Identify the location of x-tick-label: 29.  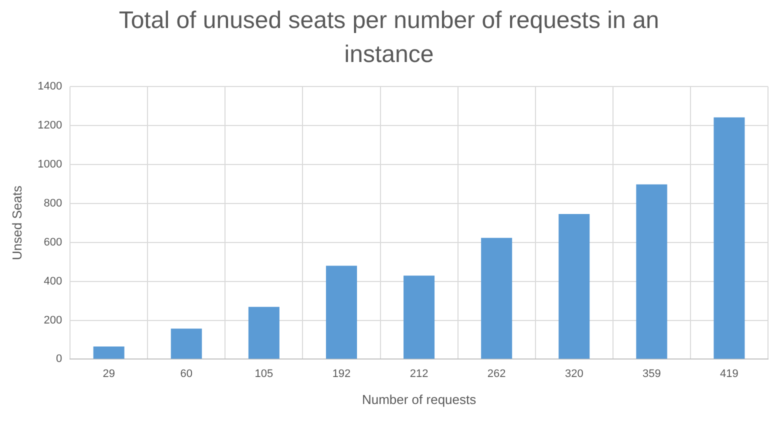
(108, 374).